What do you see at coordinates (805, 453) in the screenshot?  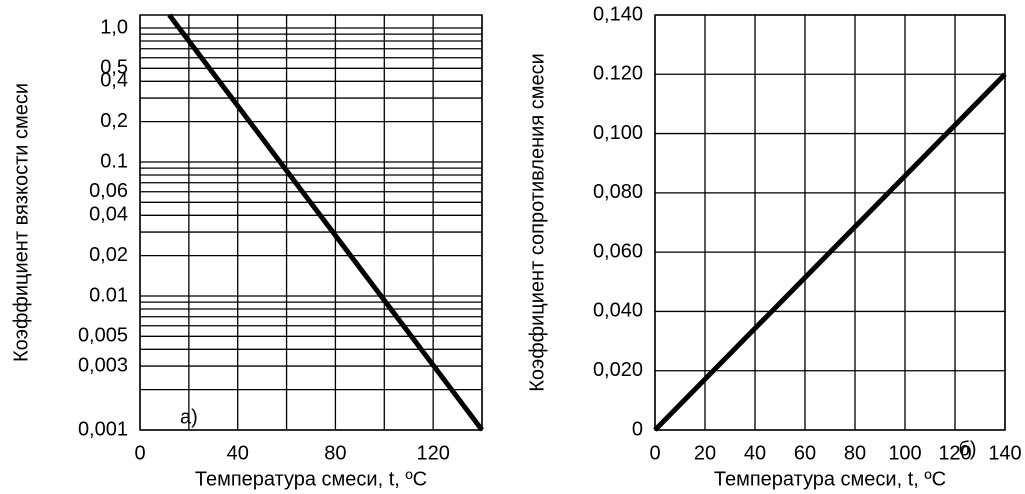 I see `x-tick-label: 60` at bounding box center [805, 453].